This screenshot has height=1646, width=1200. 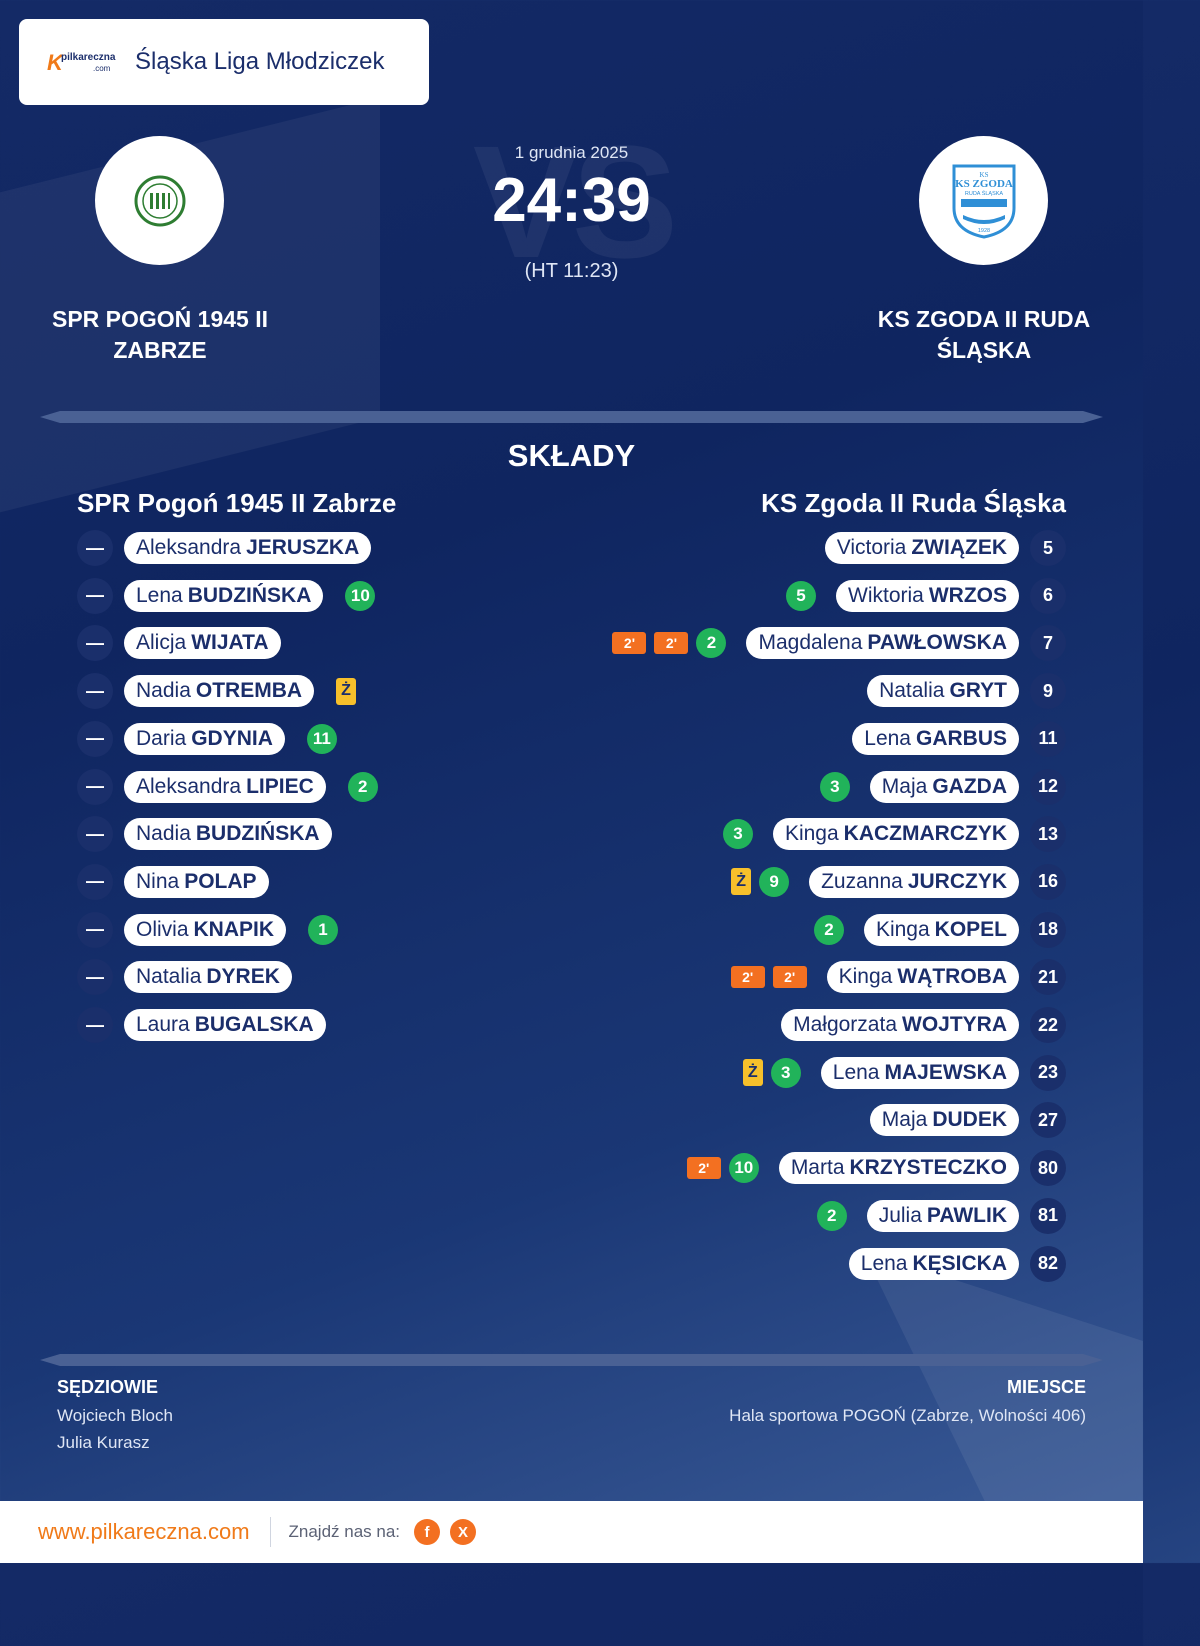 I want to click on player-row: 9 Natalia GRYT, so click(x=956, y=691).